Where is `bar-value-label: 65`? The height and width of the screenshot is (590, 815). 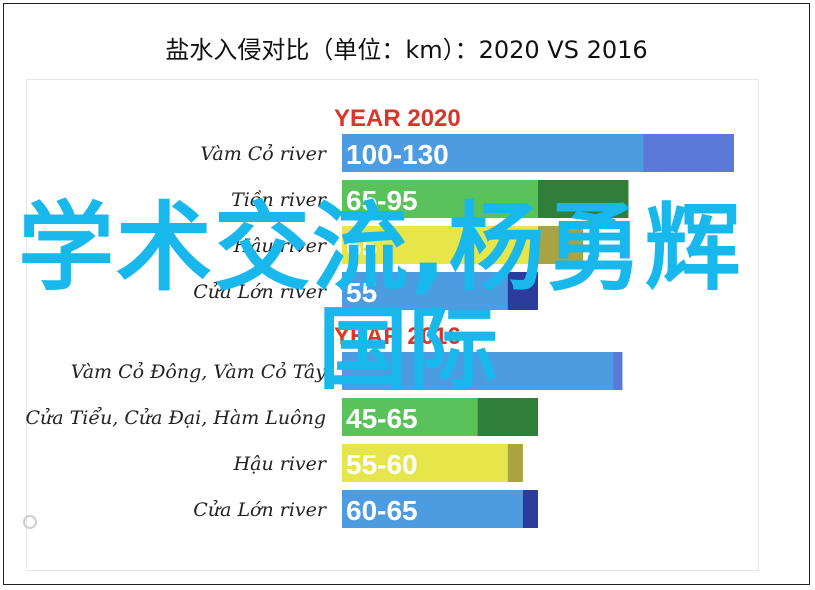 bar-value-label: 65 is located at coordinates (361, 246).